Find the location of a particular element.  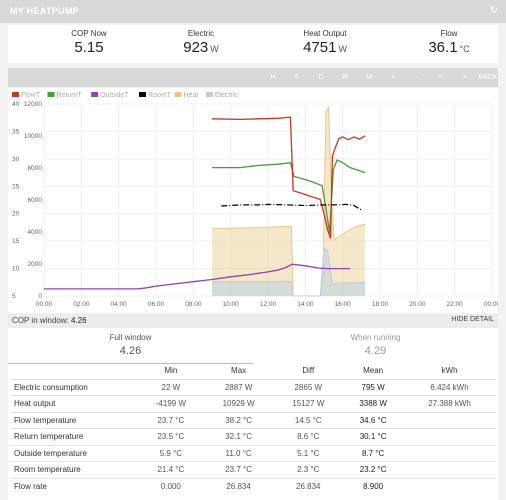

range-day-button: D is located at coordinates (321, 77).